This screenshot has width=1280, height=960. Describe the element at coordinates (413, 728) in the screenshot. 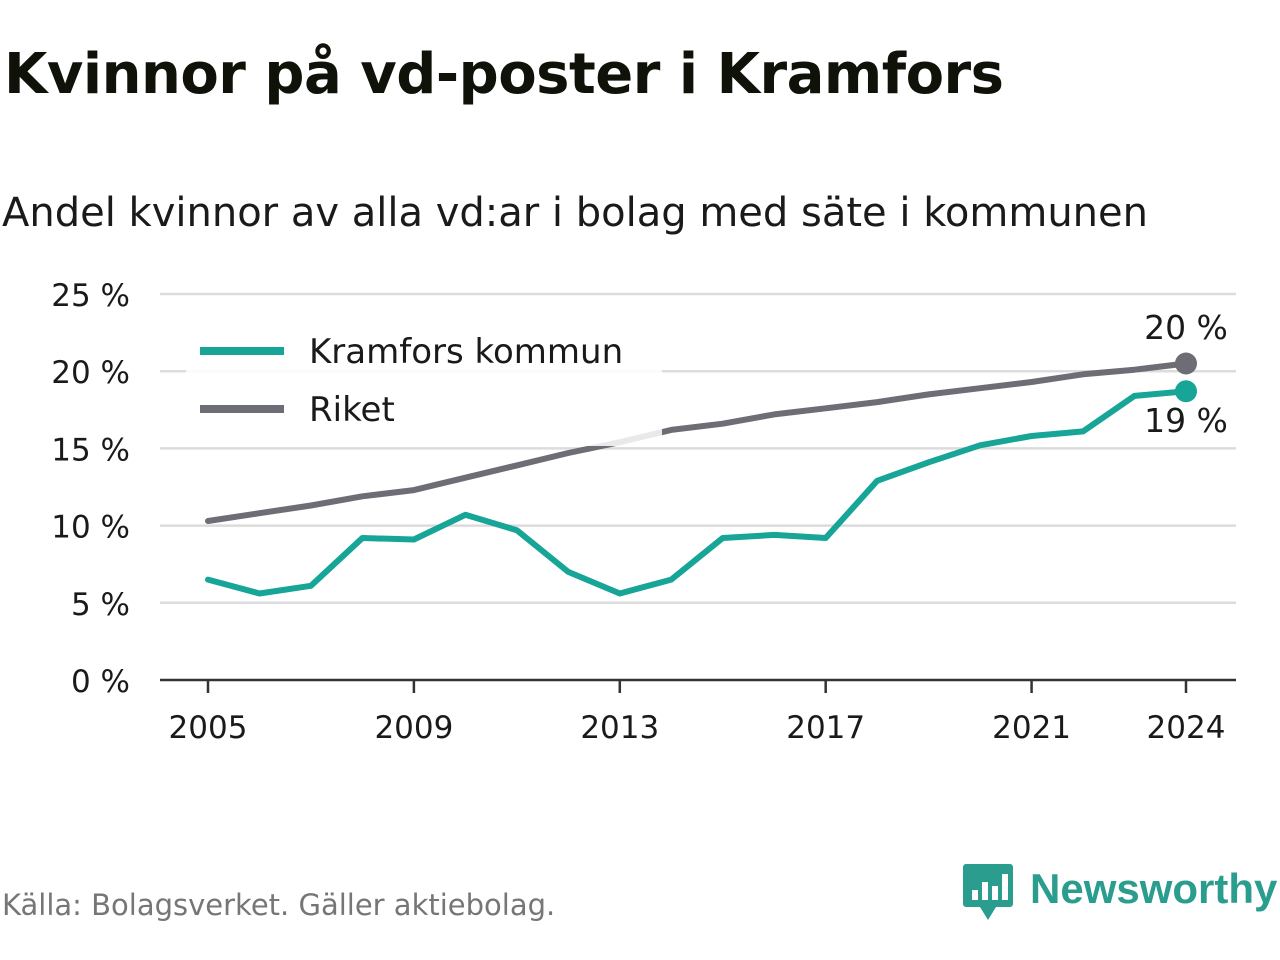

I see `x-tick-label: 2009` at that location.